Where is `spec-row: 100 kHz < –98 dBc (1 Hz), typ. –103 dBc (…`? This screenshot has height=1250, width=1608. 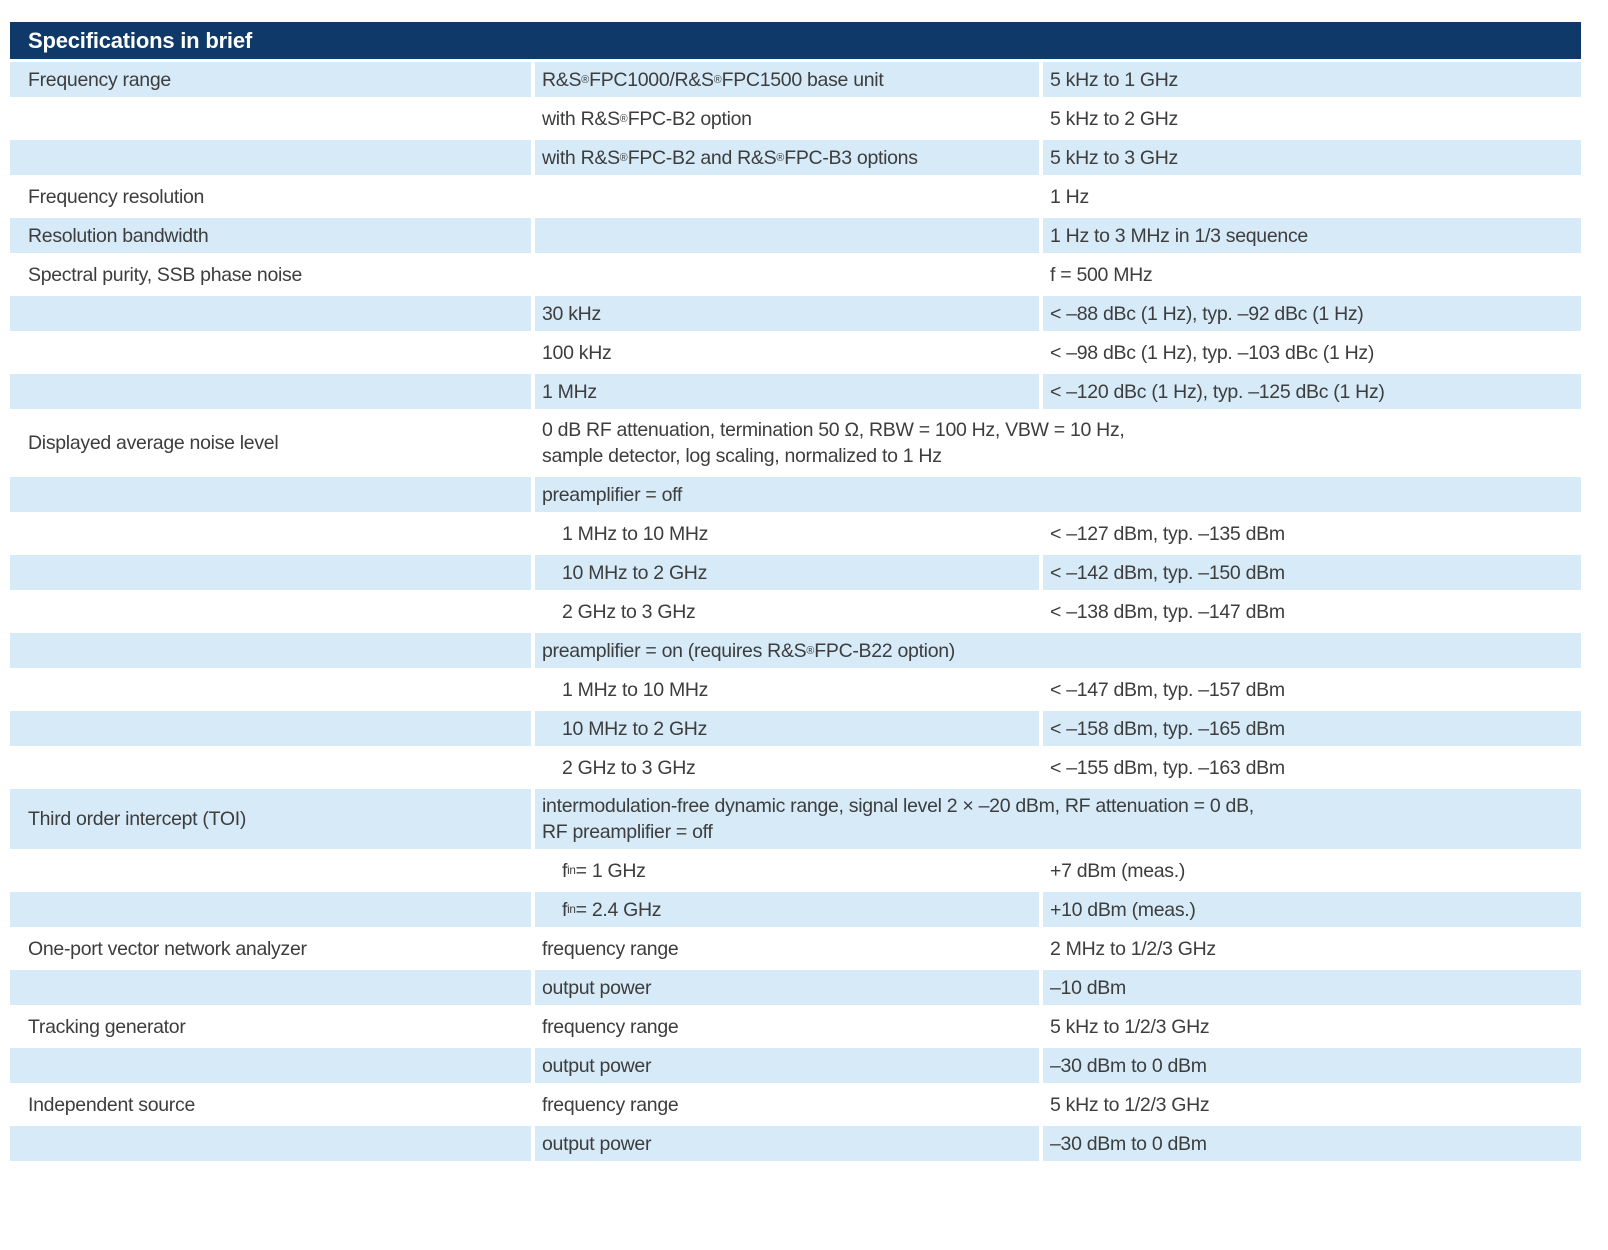 spec-row: 100 kHz < –98 dBc (1 Hz), typ. –103 dBc (… is located at coordinates (795, 352).